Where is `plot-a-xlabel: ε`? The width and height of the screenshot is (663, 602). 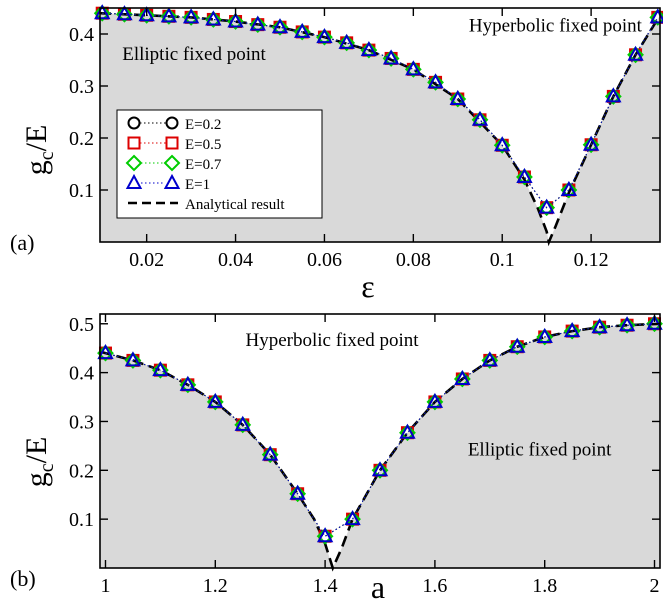 plot-a-xlabel: ε is located at coordinates (367, 286).